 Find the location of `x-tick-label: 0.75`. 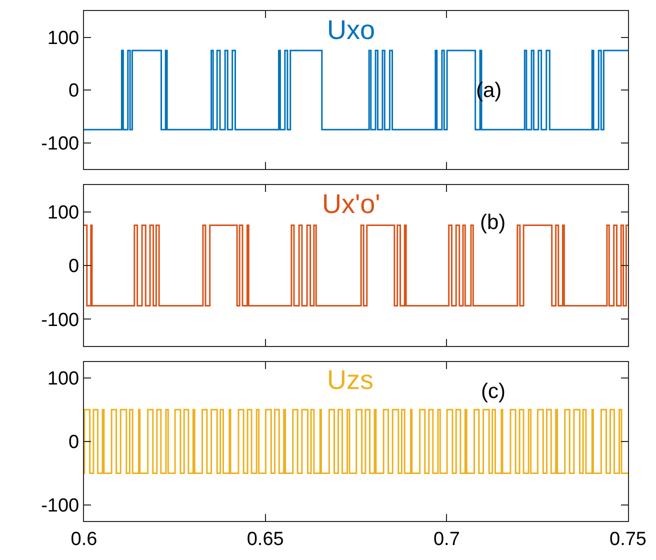

x-tick-label: 0.75 is located at coordinates (628, 539).